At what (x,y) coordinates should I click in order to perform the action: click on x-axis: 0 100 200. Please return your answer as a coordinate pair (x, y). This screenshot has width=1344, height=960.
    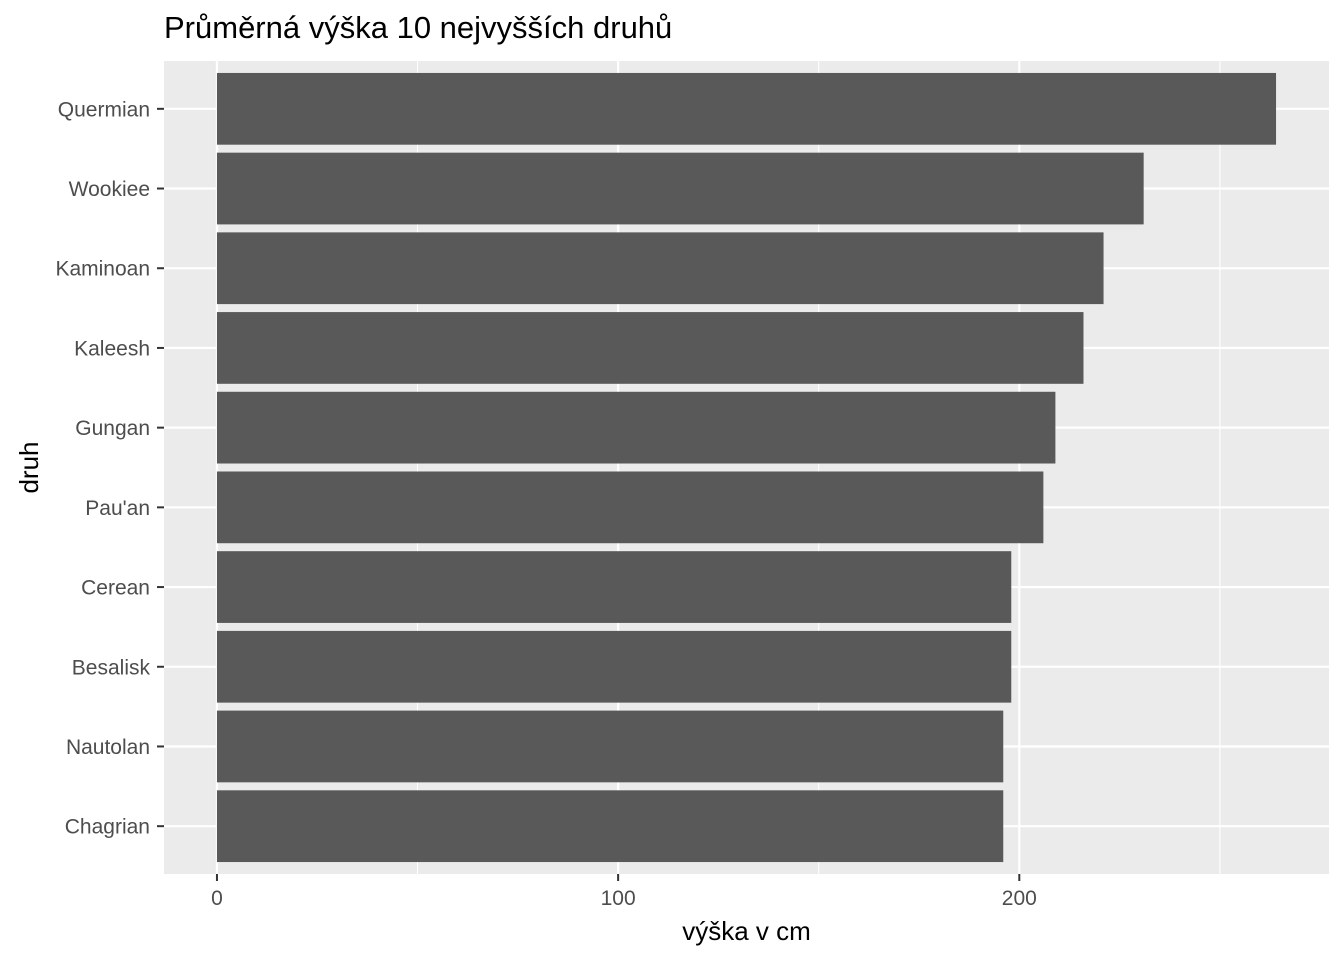
    Looking at the image, I should click on (624, 892).